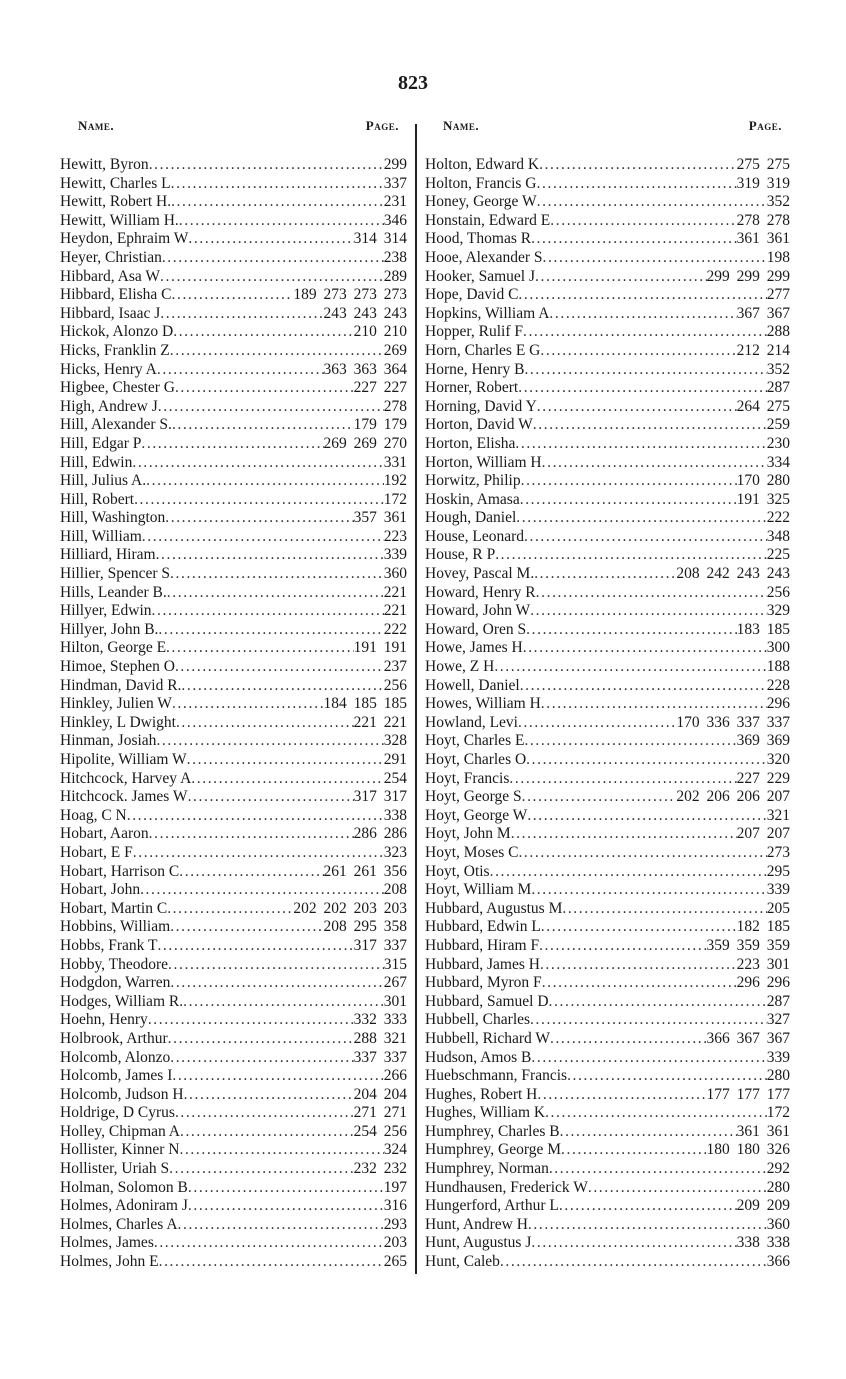  What do you see at coordinates (109, 1262) in the screenshot?
I see `entry-name: Holmes, John E` at bounding box center [109, 1262].